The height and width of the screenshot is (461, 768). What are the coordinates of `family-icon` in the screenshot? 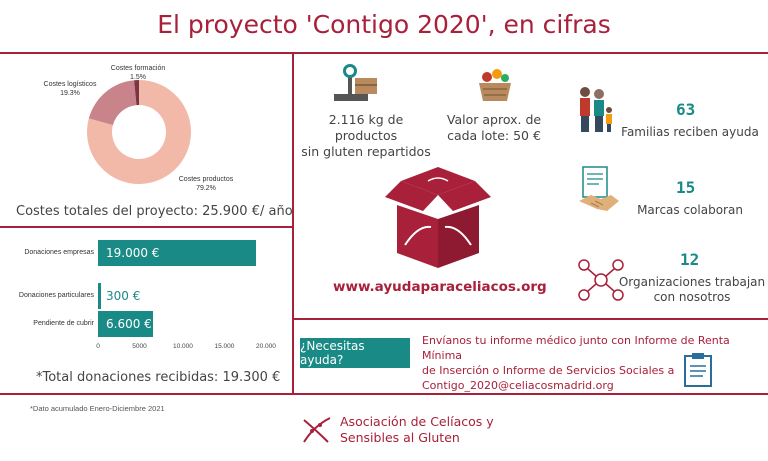 It's located at (596, 109).